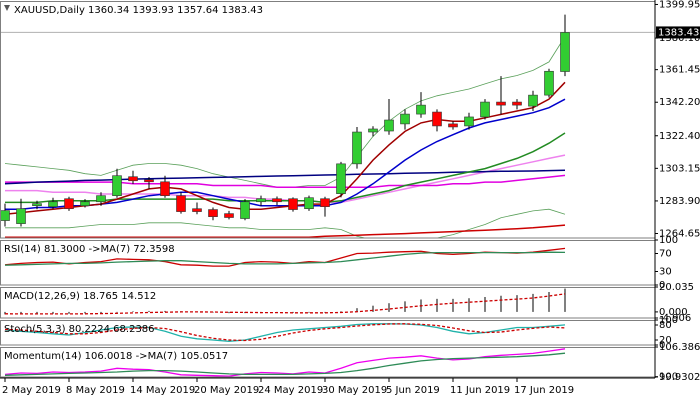  Describe the element at coordinates (679, 136) in the screenshot. I see `y-tick-label: 1322.40` at that location.